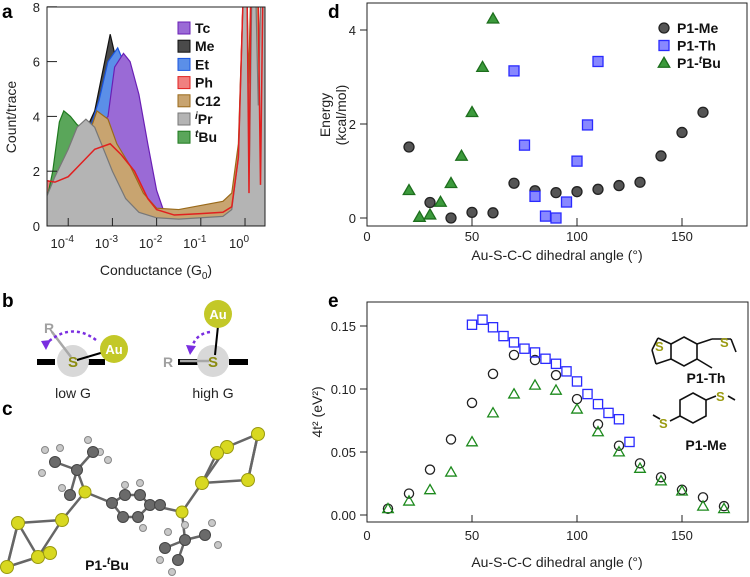 Image resolution: width=750 pixels, height=577 pixels. Describe the element at coordinates (142, 350) in the screenshot. I see `panel-b-diagram: R Au S low G R Au S high G` at that location.